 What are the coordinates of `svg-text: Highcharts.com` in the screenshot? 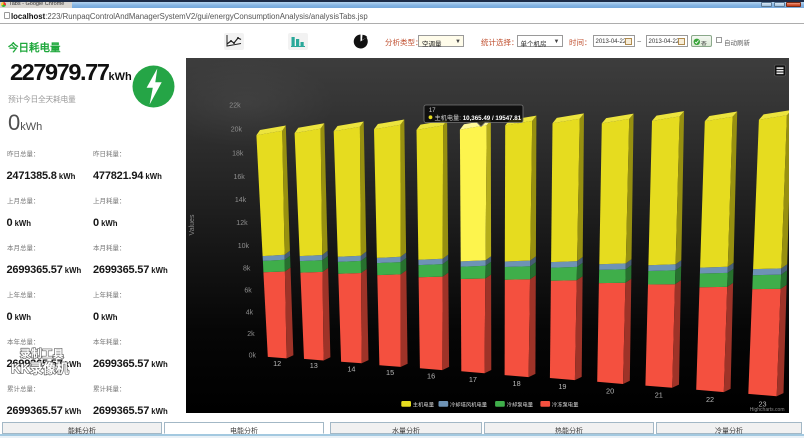 It's located at (767, 410).